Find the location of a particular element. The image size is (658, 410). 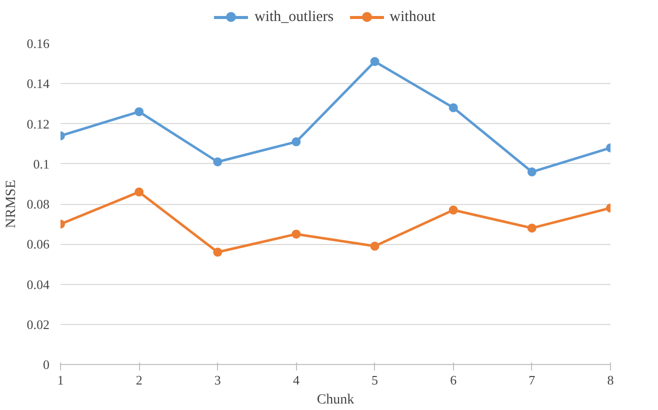

legend-label: with_outliers is located at coordinates (294, 17).